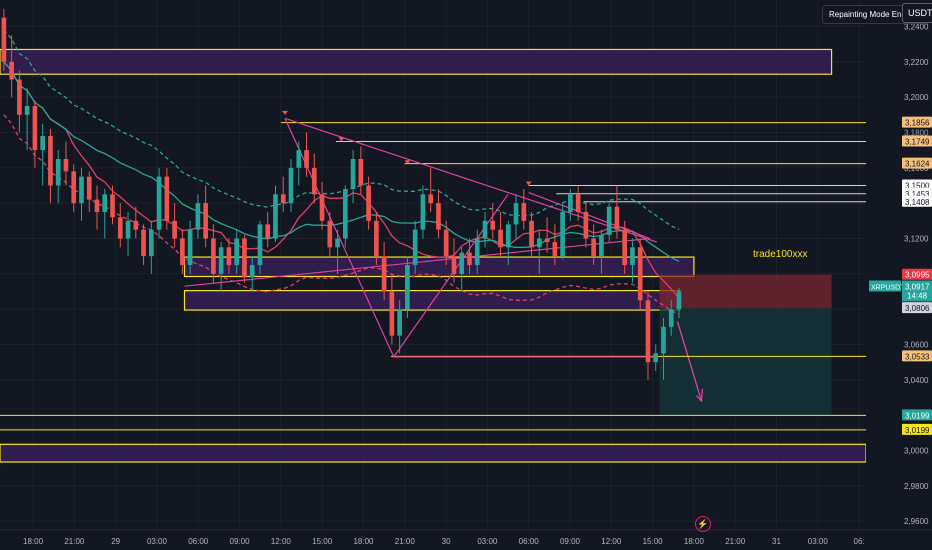  I want to click on price-level-tag-text: 3,1453, so click(917, 194).